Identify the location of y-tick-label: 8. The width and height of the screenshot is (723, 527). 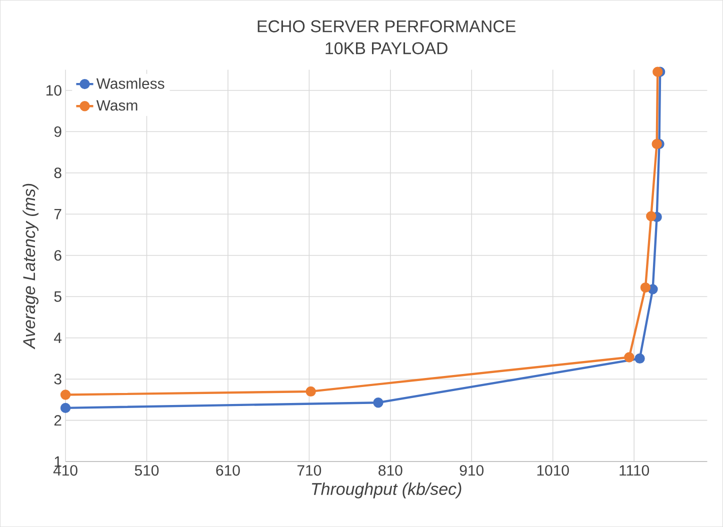
(58, 173).